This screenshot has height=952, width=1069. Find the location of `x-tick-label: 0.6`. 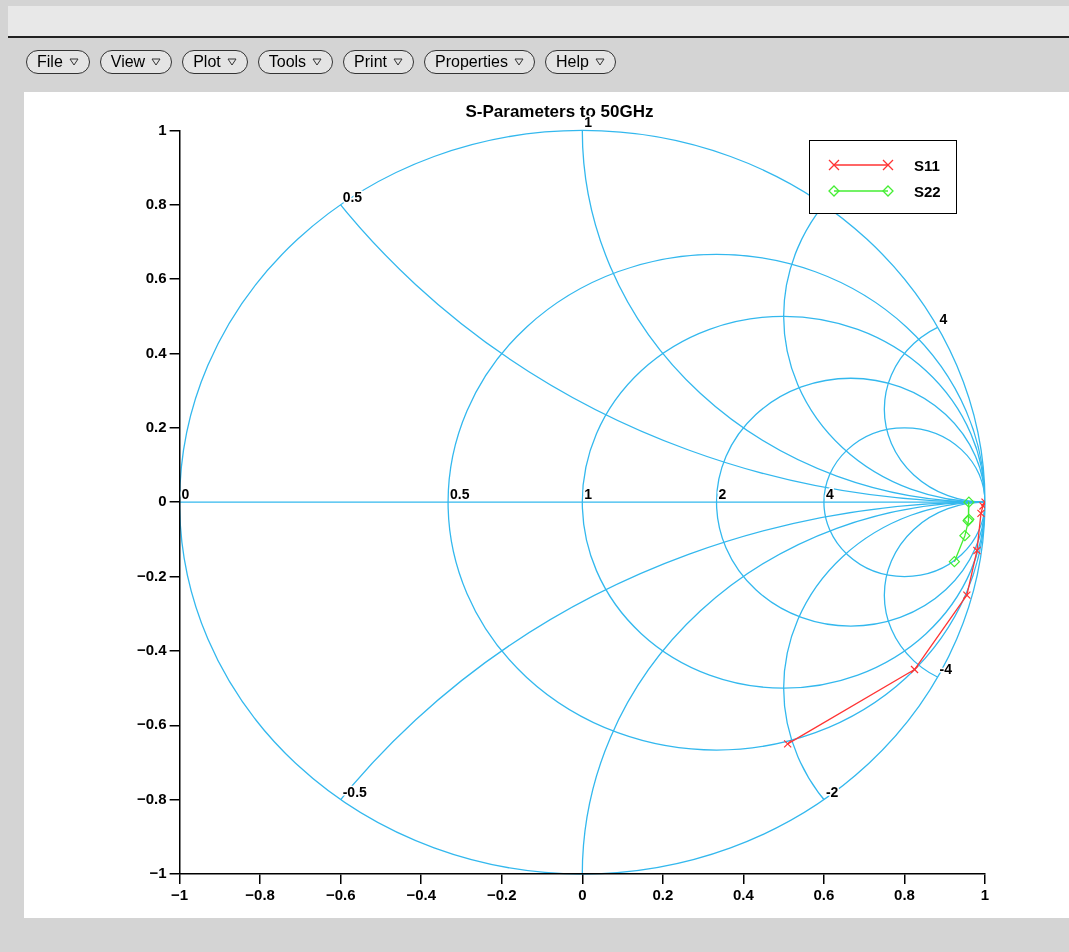

x-tick-label: 0.6 is located at coordinates (824, 895).